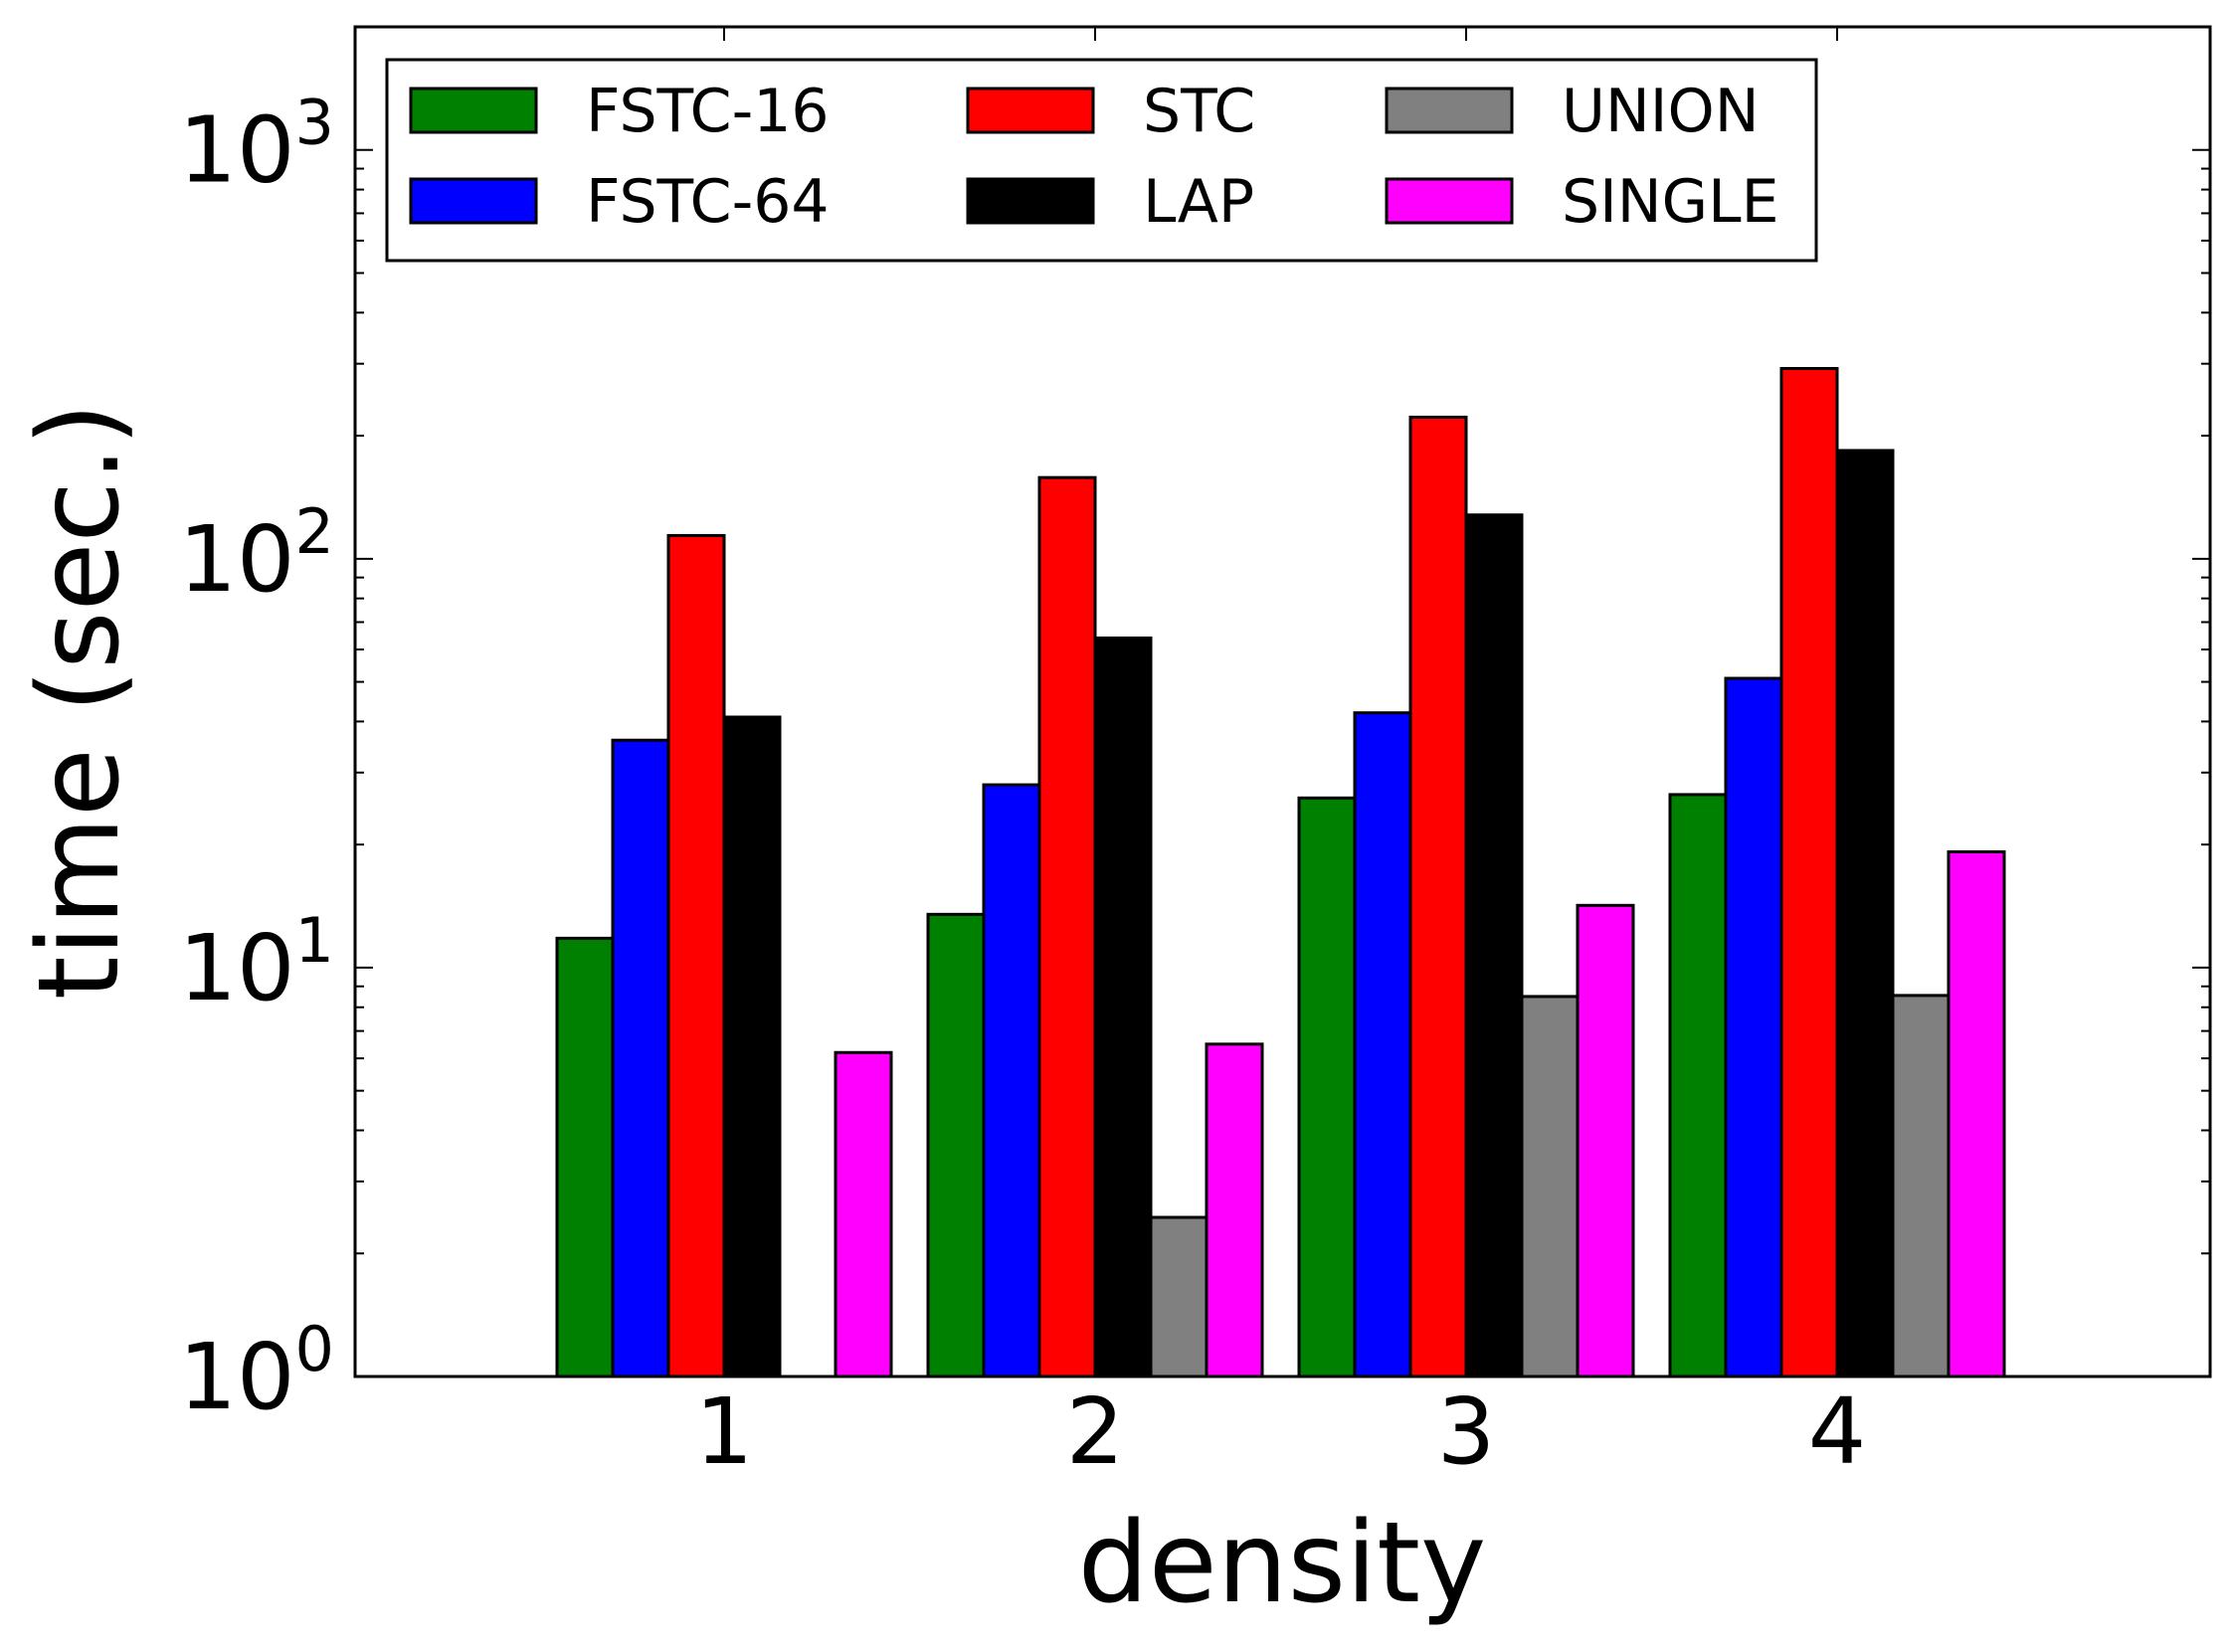 This screenshot has height=1652, width=2233. What do you see at coordinates (708, 202) in the screenshot?
I see `legend-label-fstc-64: FSTC-64` at bounding box center [708, 202].